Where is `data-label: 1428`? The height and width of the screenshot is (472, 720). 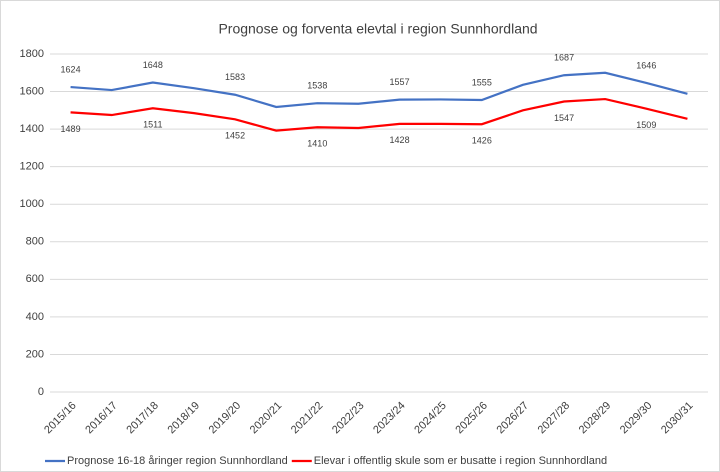
data-label: 1428 is located at coordinates (400, 140).